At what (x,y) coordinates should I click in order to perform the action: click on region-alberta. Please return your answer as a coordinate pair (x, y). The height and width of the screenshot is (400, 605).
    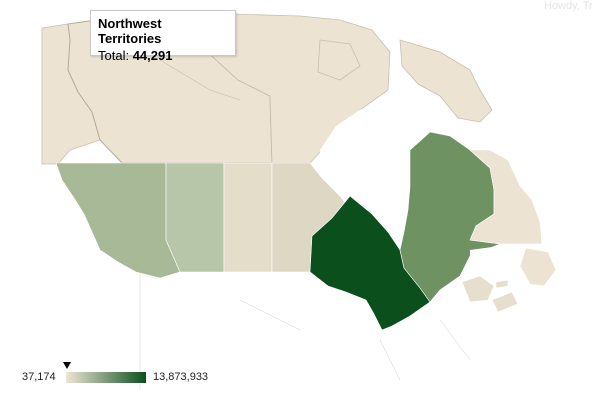
    Looking at the image, I should click on (195, 217).